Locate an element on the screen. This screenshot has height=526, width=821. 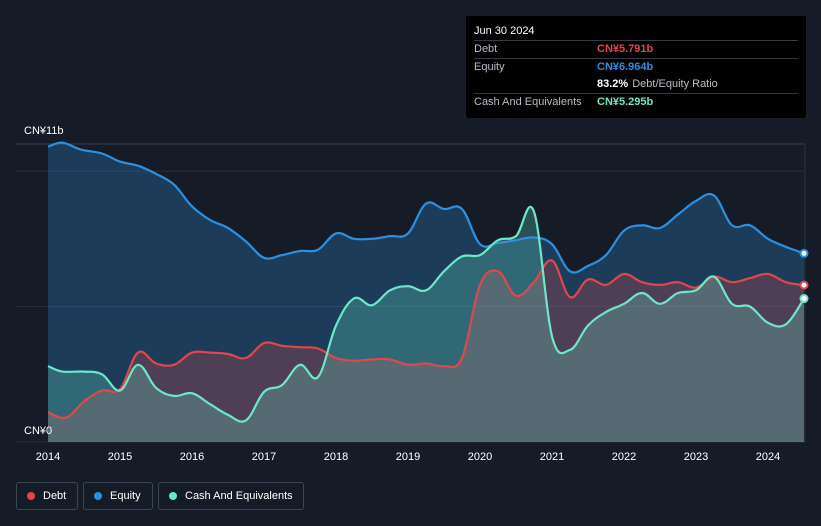
legend-cash-label: Cash And Equivalents is located at coordinates (239, 496).